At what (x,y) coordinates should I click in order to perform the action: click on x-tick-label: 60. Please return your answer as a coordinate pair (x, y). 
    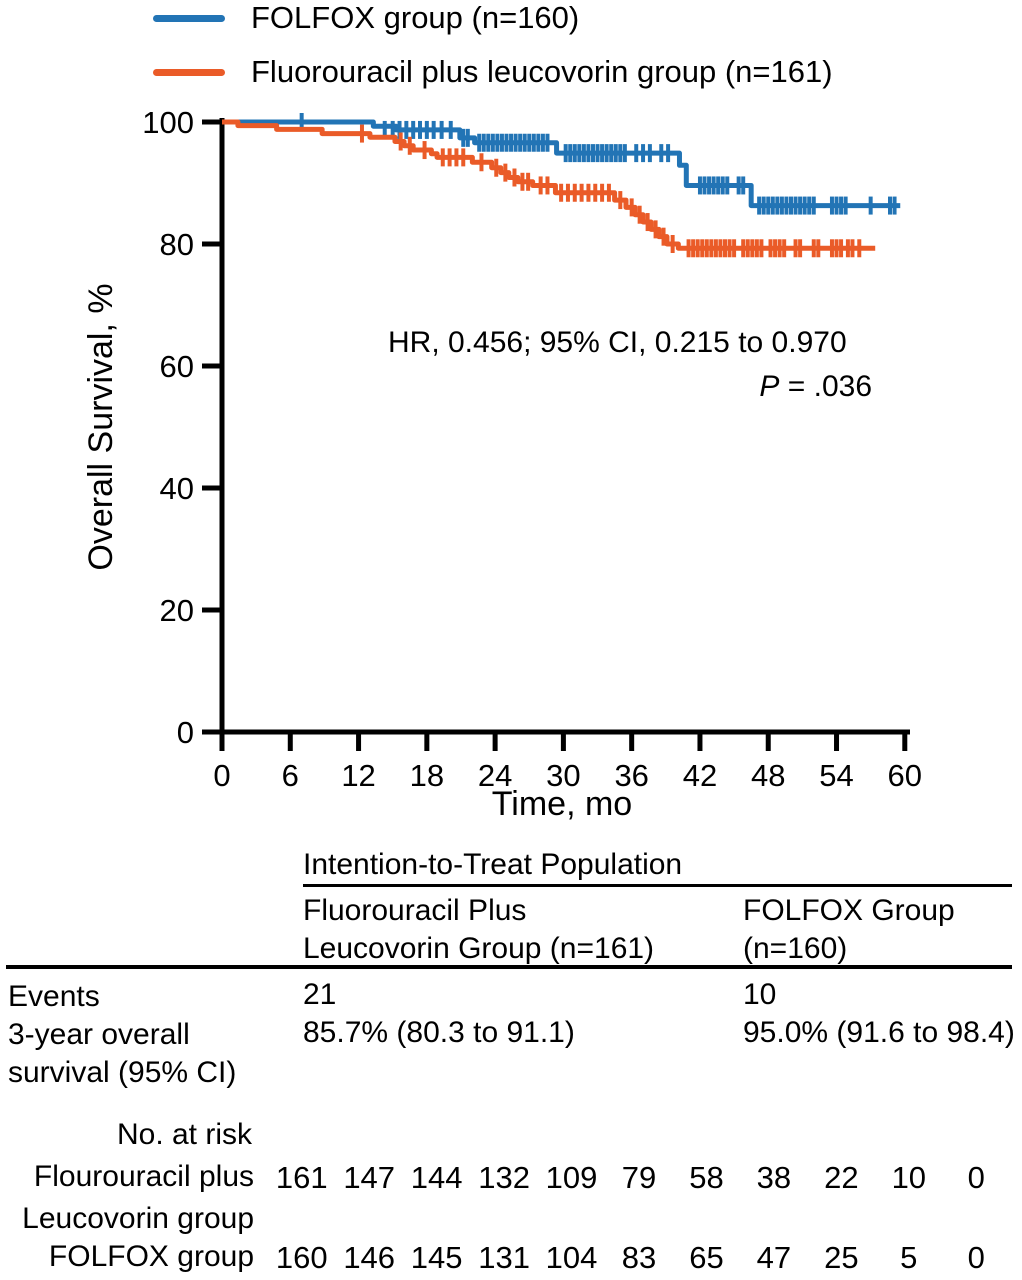
    Looking at the image, I should click on (905, 775).